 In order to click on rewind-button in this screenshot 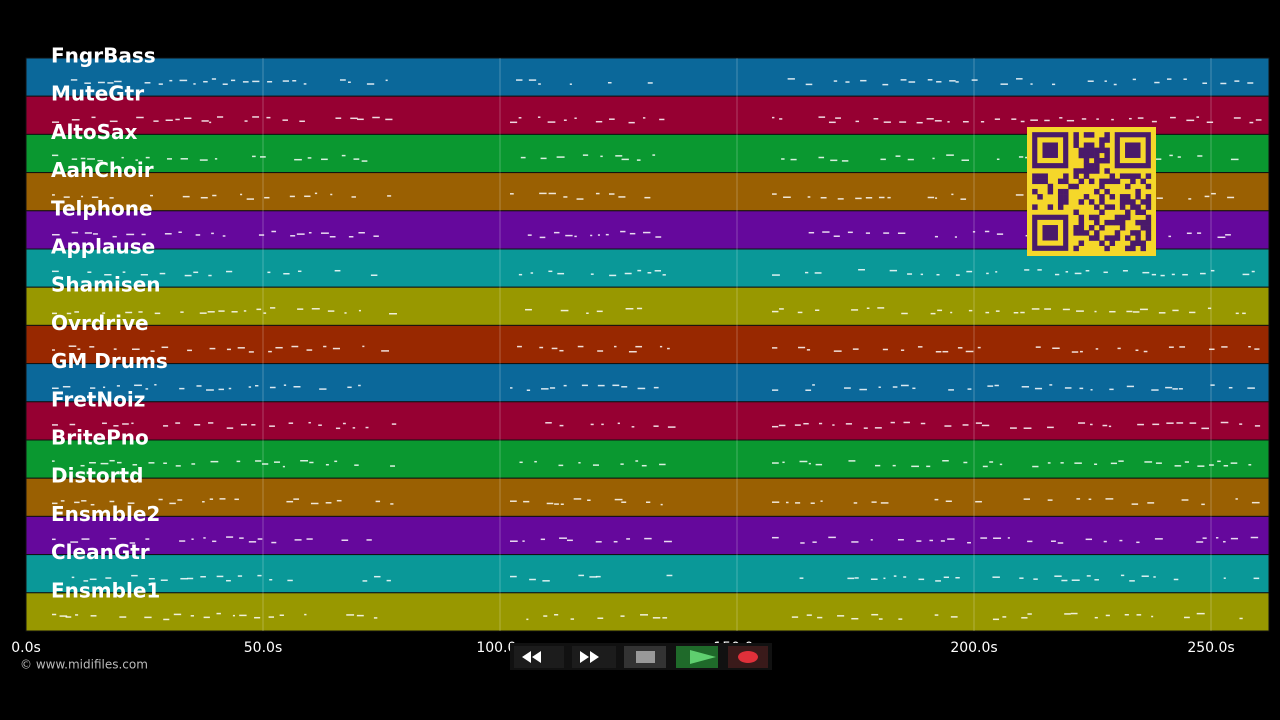, I will do `click(539, 657)`.